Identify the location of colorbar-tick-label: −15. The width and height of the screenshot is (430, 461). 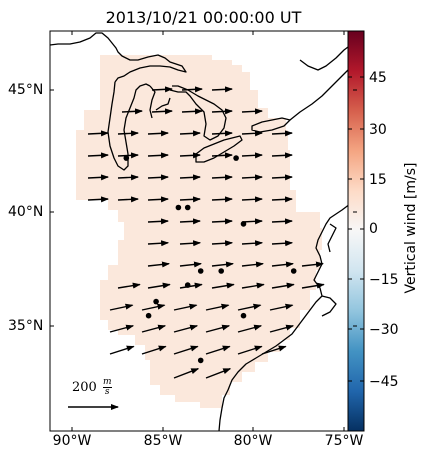
(384, 280).